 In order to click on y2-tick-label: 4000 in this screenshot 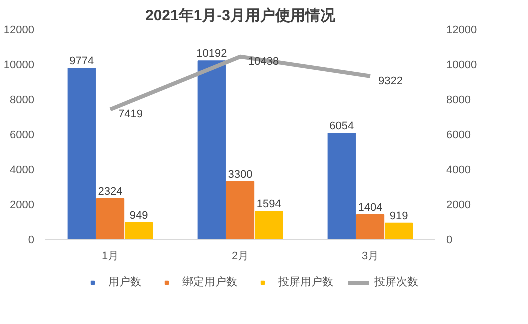, I will do `click(458, 170)`.